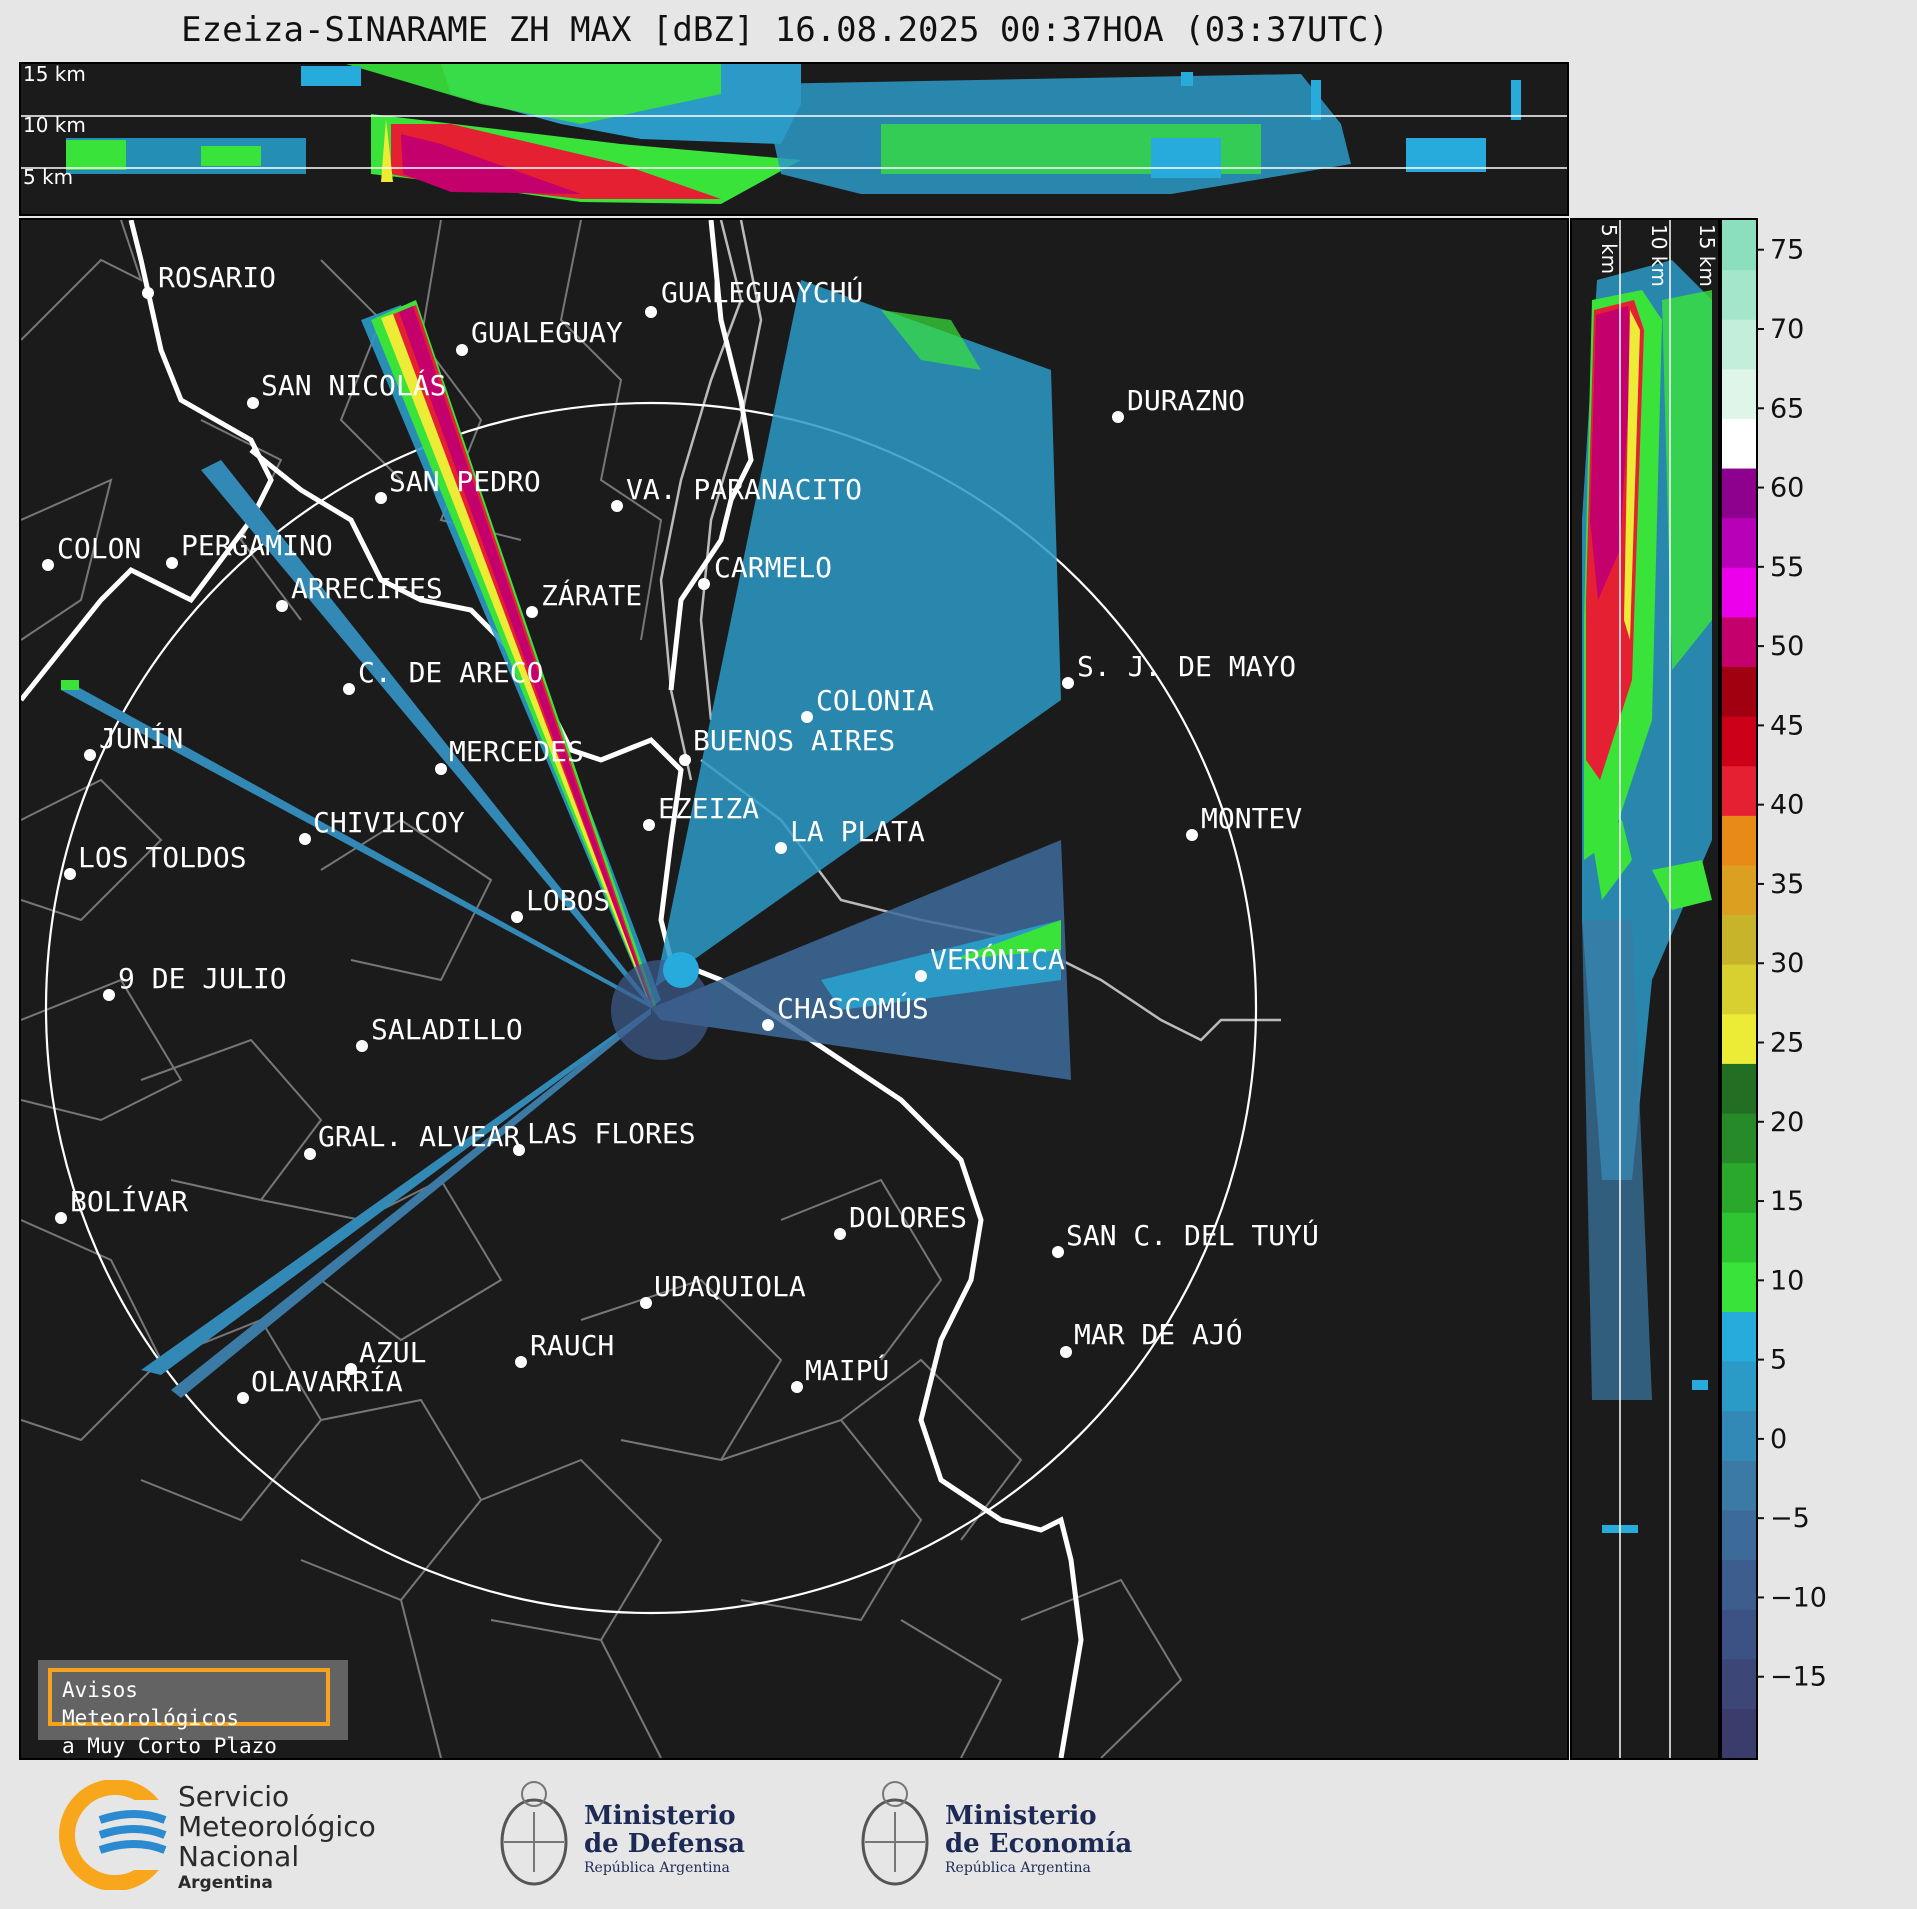 The image size is (1917, 1909). Describe the element at coordinates (169, 1746) in the screenshot. I see `legend-line2: a Muy Corto Plazo` at that location.